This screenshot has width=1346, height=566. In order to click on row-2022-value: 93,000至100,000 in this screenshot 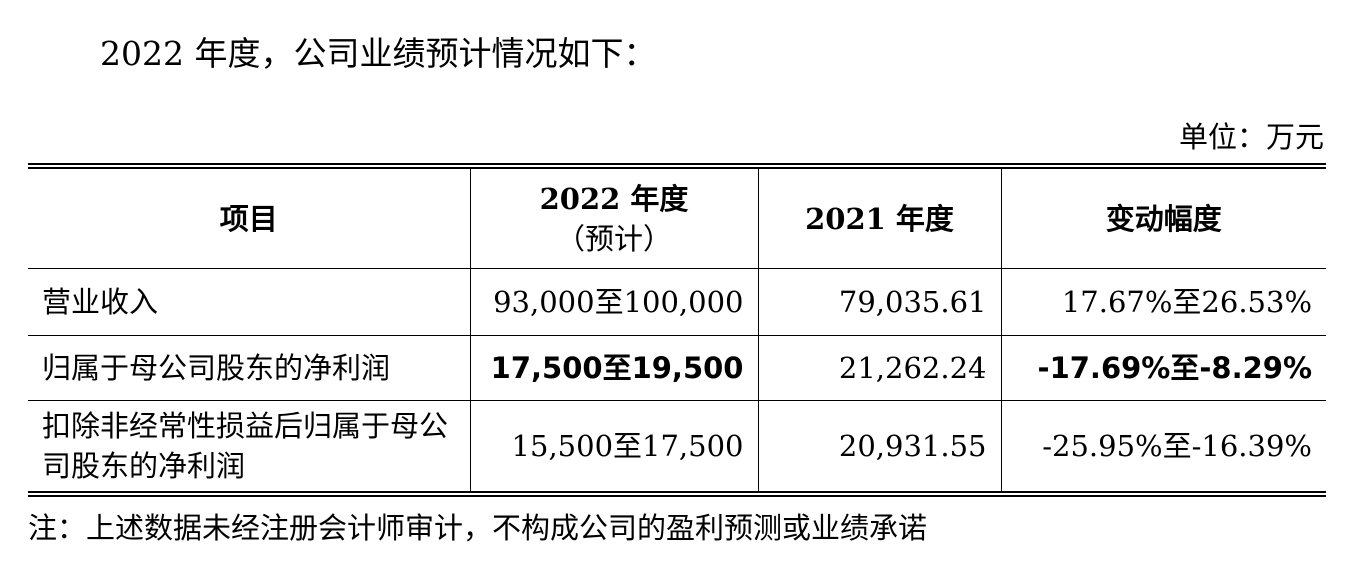, I will do `click(614, 302)`.